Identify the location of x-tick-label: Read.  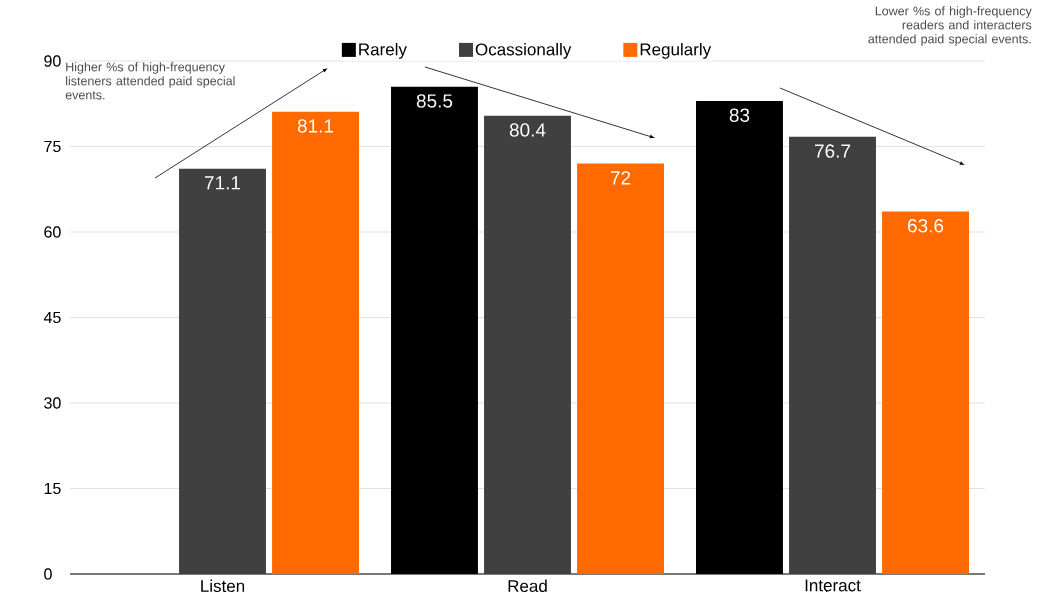
(527, 586).